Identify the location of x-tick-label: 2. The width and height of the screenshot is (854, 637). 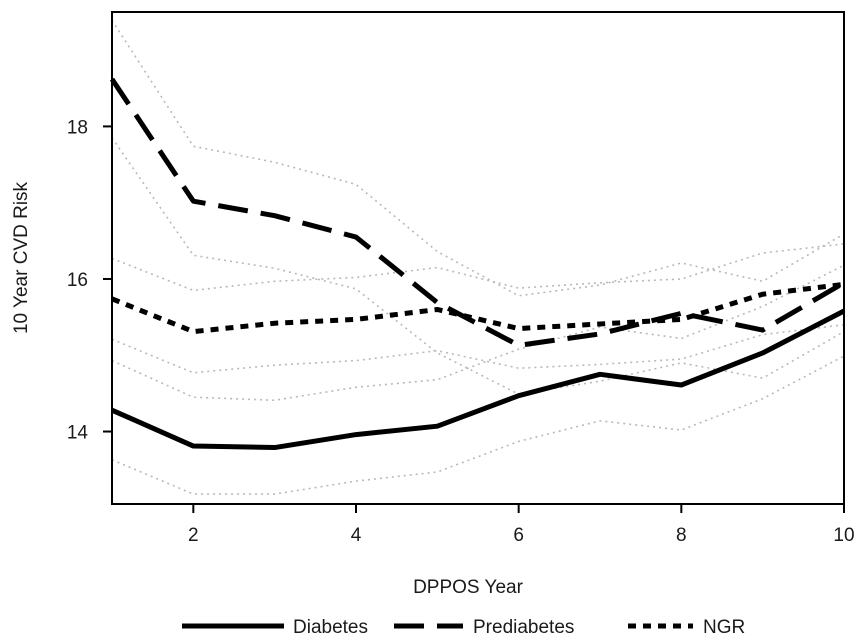
(193, 535).